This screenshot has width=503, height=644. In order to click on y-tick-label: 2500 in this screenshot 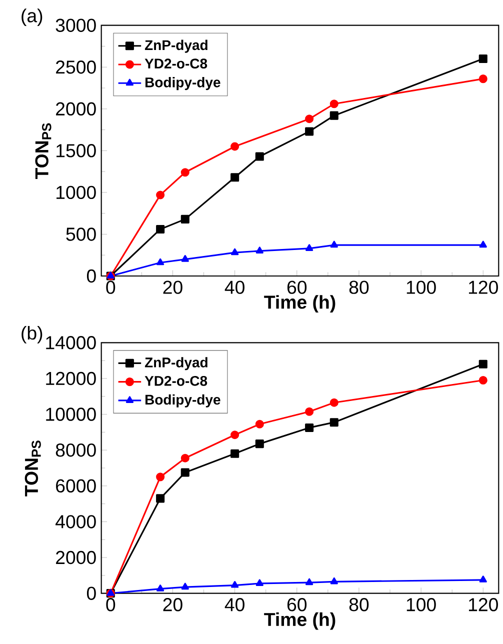, I will do `click(76, 67)`.